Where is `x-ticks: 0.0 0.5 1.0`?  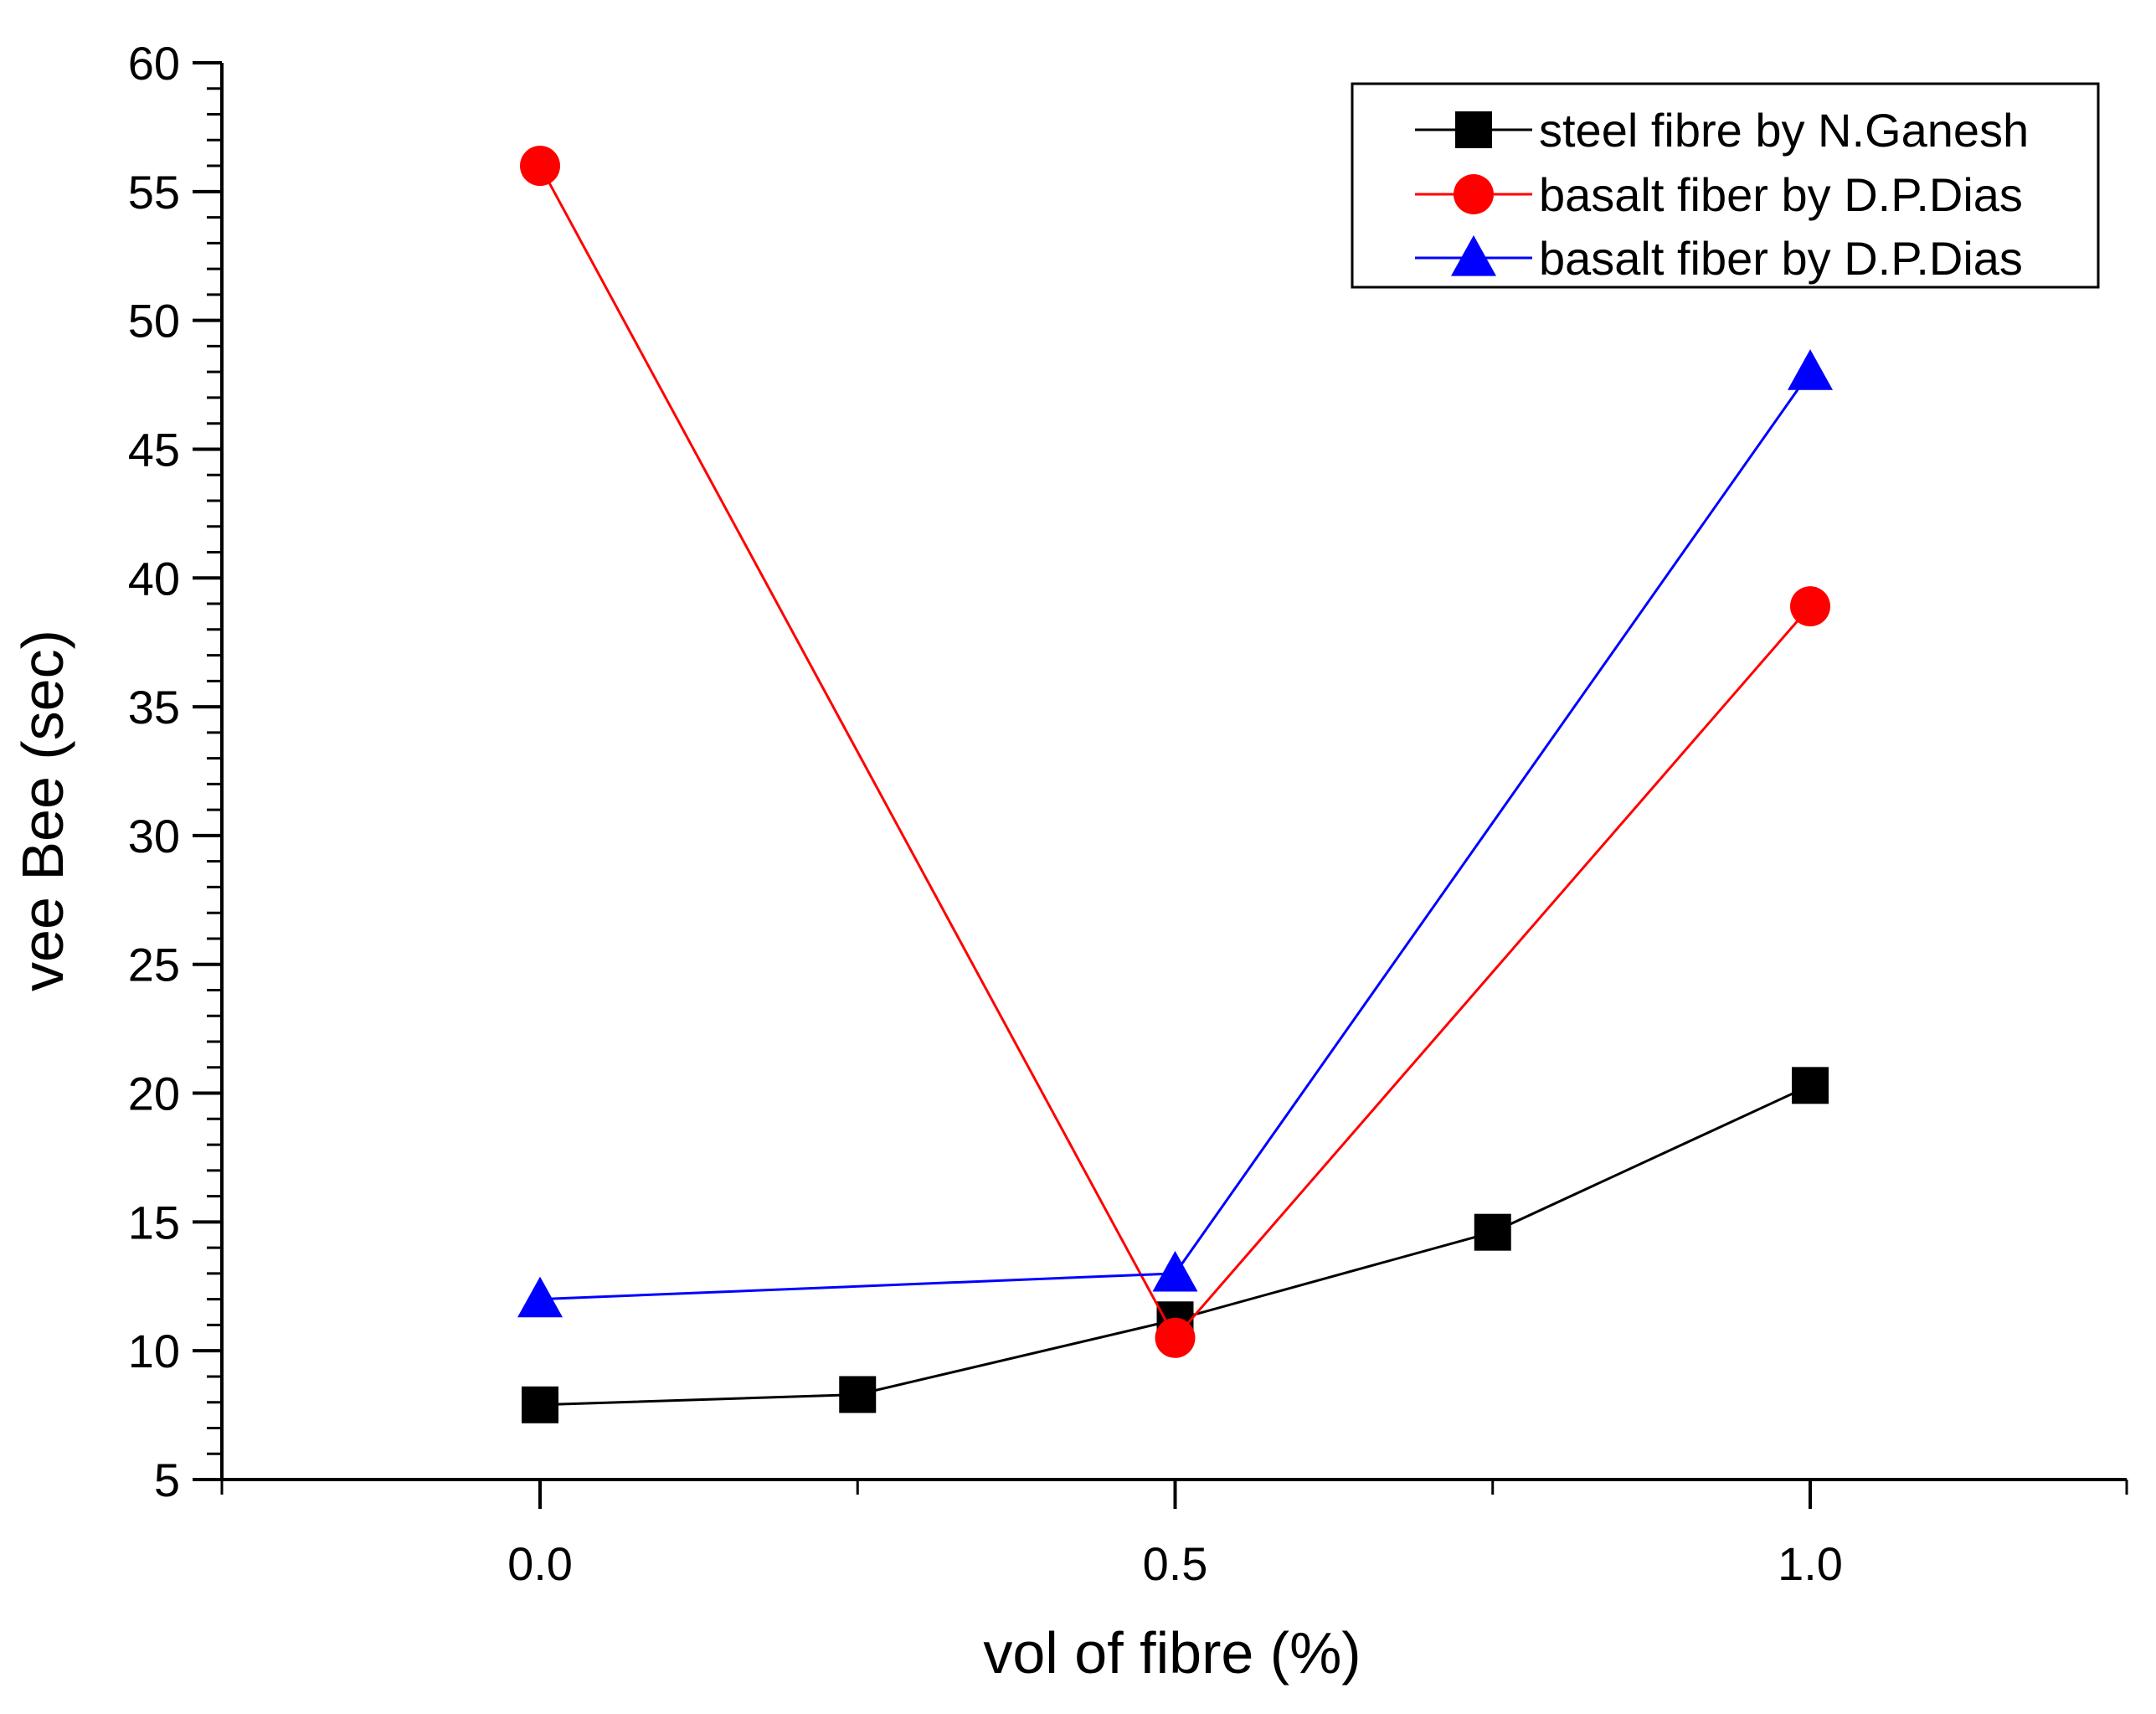
x-ticks: 0.0 0.5 1.0 is located at coordinates (1174, 1535).